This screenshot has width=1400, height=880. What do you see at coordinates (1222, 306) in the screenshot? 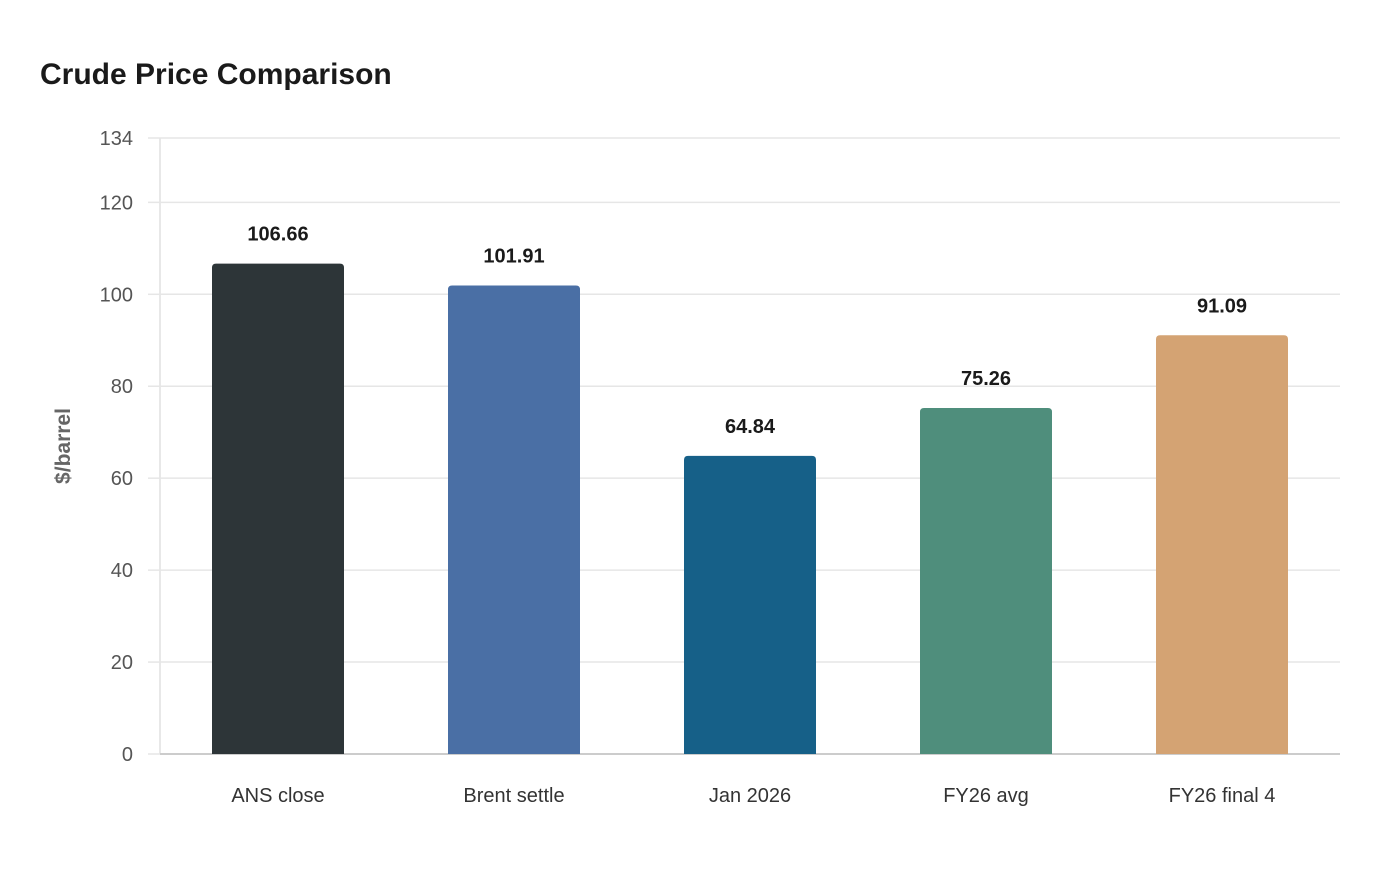
I see `bar-value-label: 91.09` at bounding box center [1222, 306].